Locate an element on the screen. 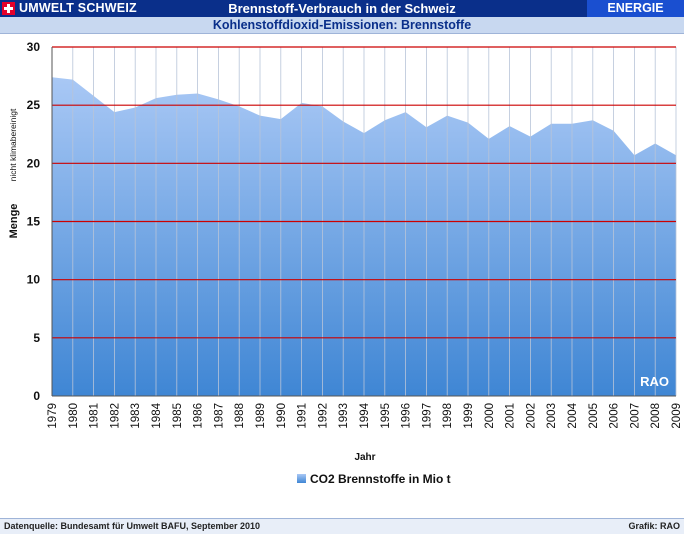 The image size is (684, 534). x-tick-label: 1995 is located at coordinates (386, 416).